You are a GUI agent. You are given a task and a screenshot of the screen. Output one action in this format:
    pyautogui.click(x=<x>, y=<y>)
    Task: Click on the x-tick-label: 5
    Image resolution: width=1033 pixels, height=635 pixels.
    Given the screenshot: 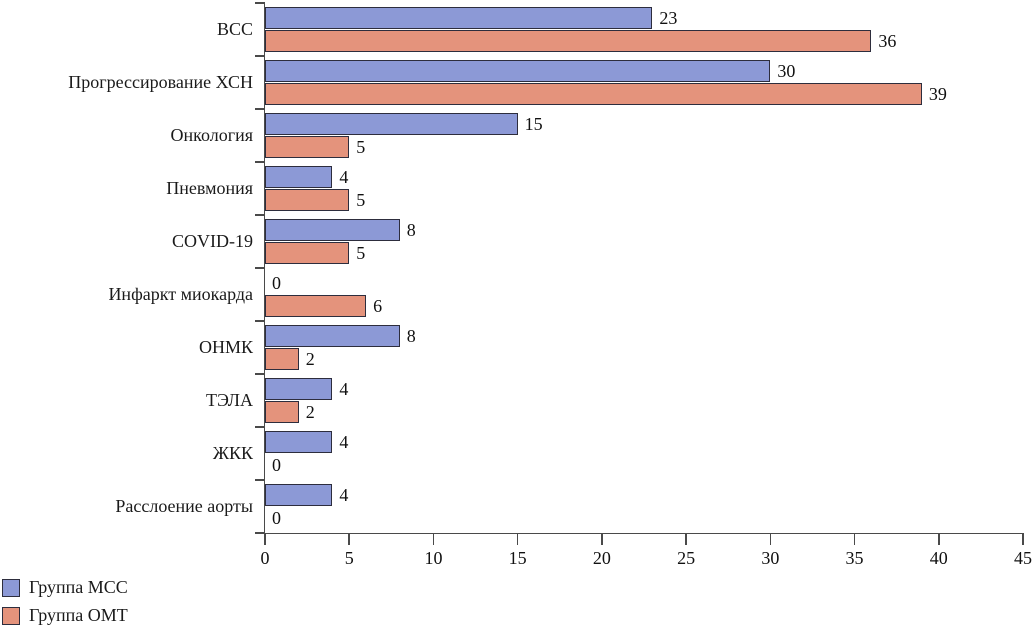 What is the action you would take?
    pyautogui.click(x=349, y=558)
    